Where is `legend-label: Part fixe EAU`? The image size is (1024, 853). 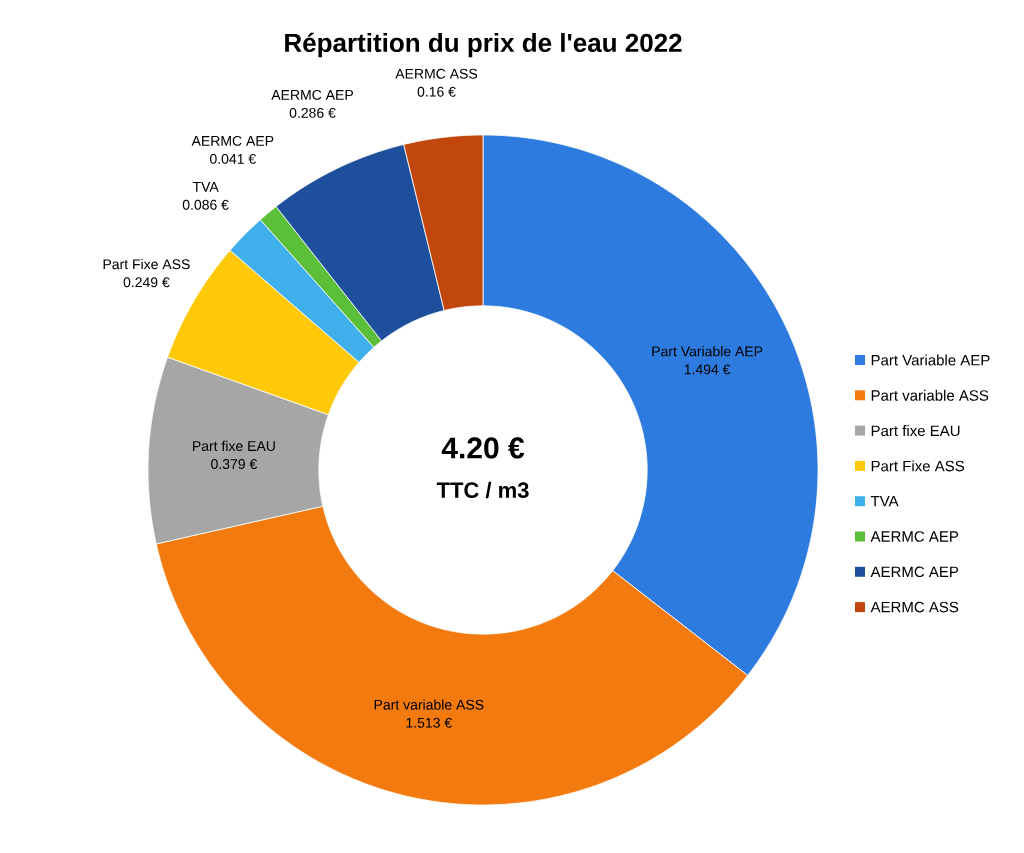 legend-label: Part fixe EAU is located at coordinates (915, 431).